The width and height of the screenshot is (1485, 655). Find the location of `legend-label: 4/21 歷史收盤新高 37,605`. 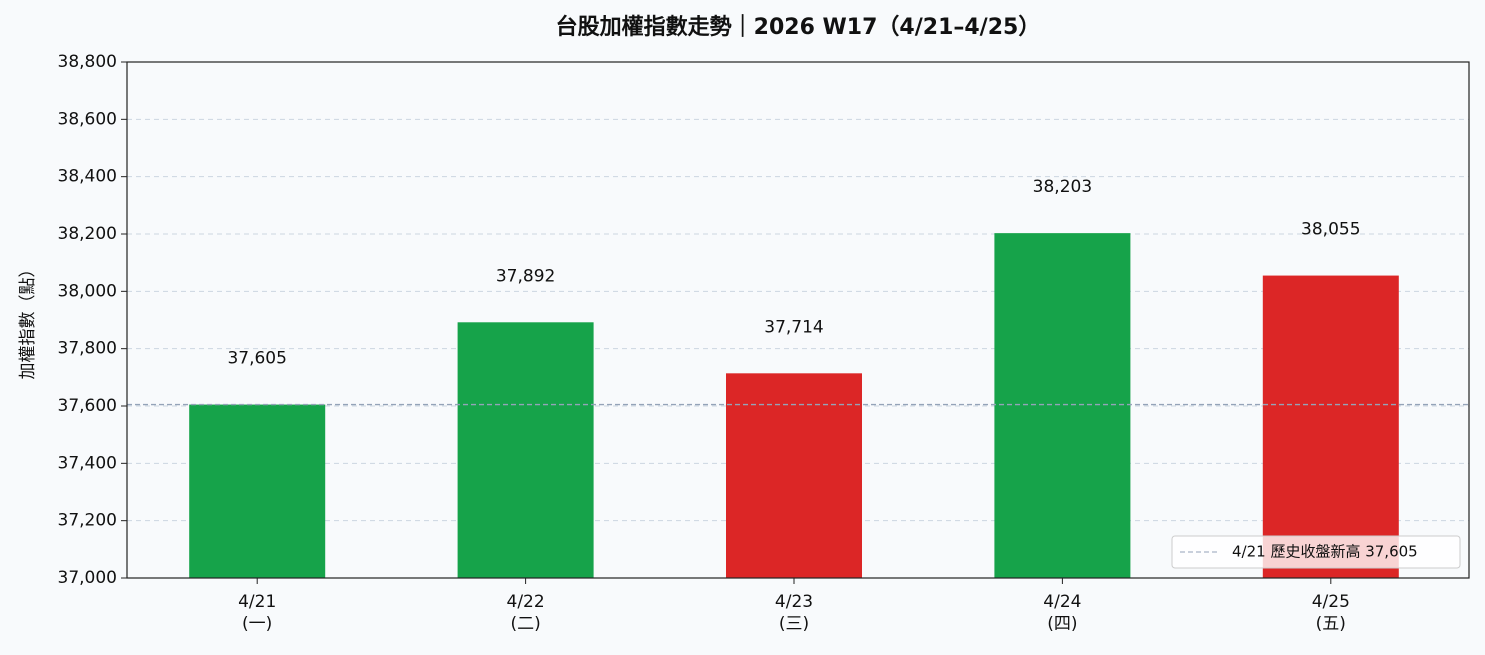

legend-label: 4/21 歷史收盤新高 37,605 is located at coordinates (1325, 552).